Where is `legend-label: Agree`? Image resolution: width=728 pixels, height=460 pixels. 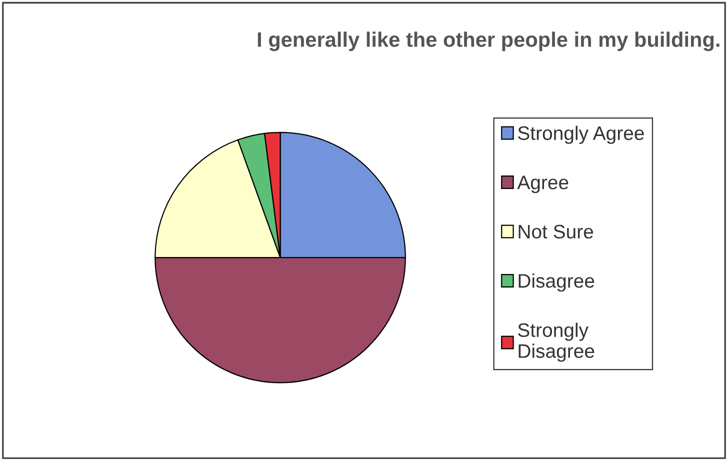
legend-label: Agree is located at coordinates (542, 185).